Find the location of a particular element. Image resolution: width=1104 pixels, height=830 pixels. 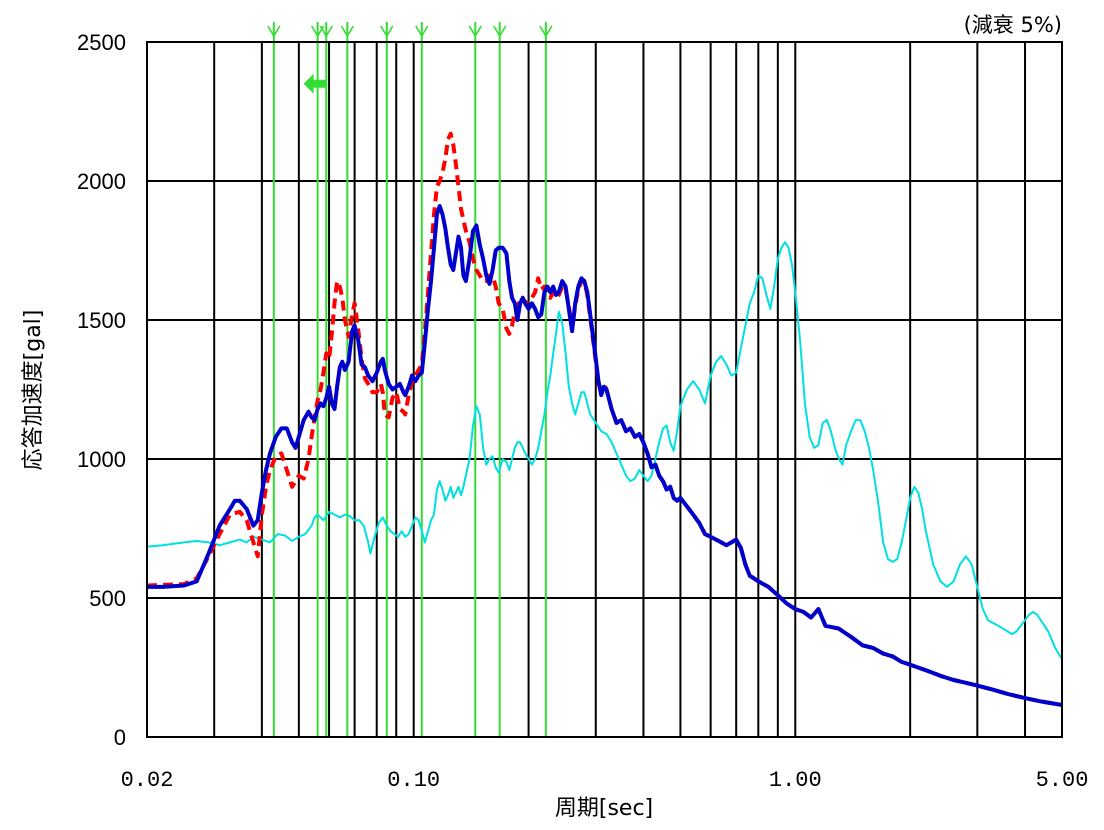

annotation-damping: (減衰 5%) is located at coordinates (1013, 25).